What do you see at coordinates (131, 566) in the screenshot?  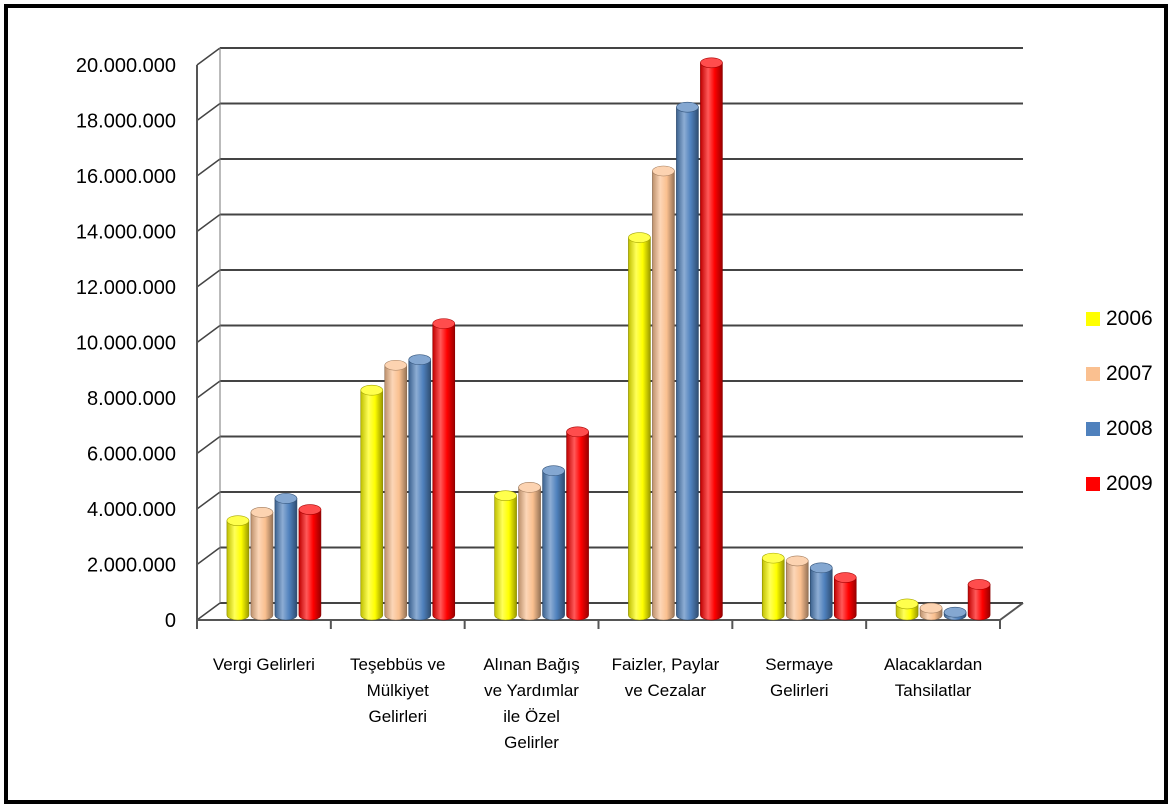 I see `y-tick-label: 2.000.000` at bounding box center [131, 566].